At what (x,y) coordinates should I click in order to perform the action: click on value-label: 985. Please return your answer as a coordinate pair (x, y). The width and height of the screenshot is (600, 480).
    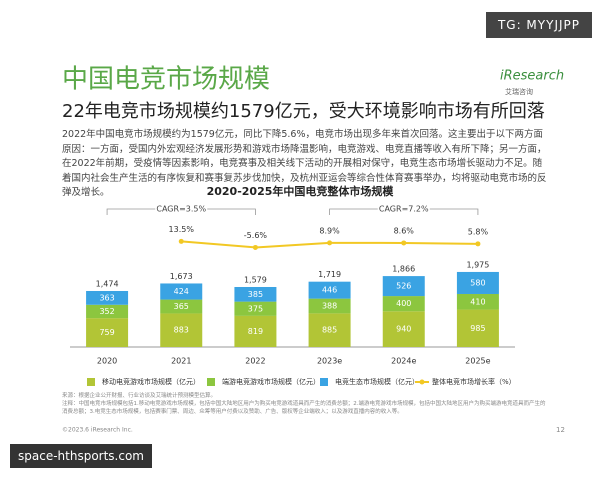
    Looking at the image, I should click on (477, 328).